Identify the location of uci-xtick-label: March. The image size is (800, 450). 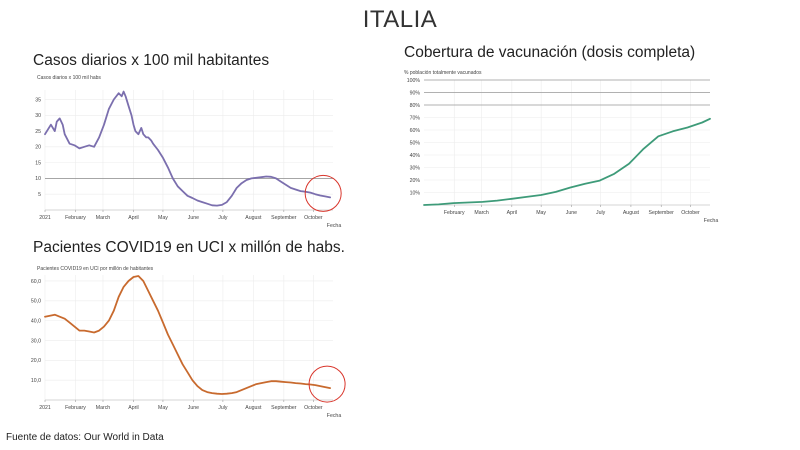
(103, 408).